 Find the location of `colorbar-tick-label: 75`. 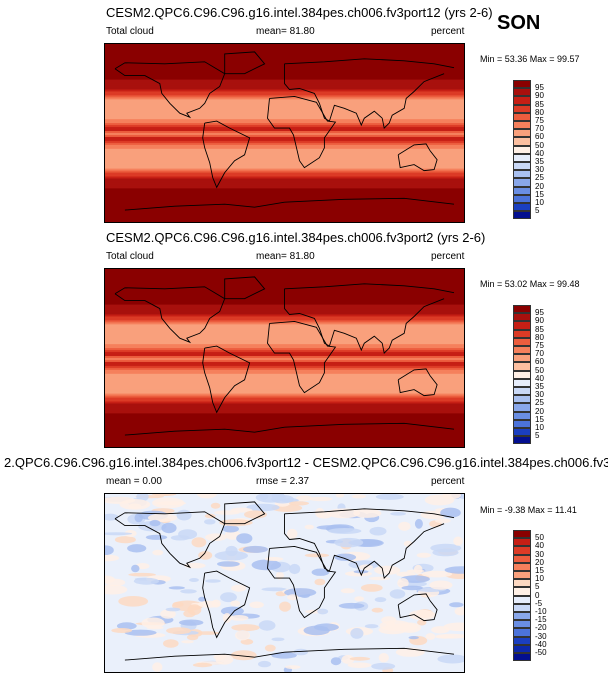

colorbar-tick-label: 75 is located at coordinates (539, 345).